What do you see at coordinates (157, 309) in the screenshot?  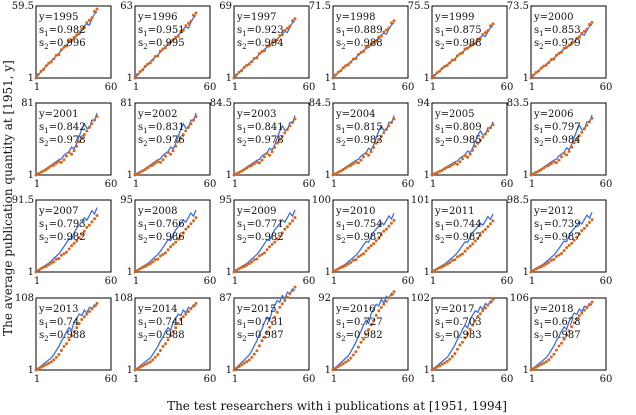 I see `year-label: y=2014` at bounding box center [157, 309].